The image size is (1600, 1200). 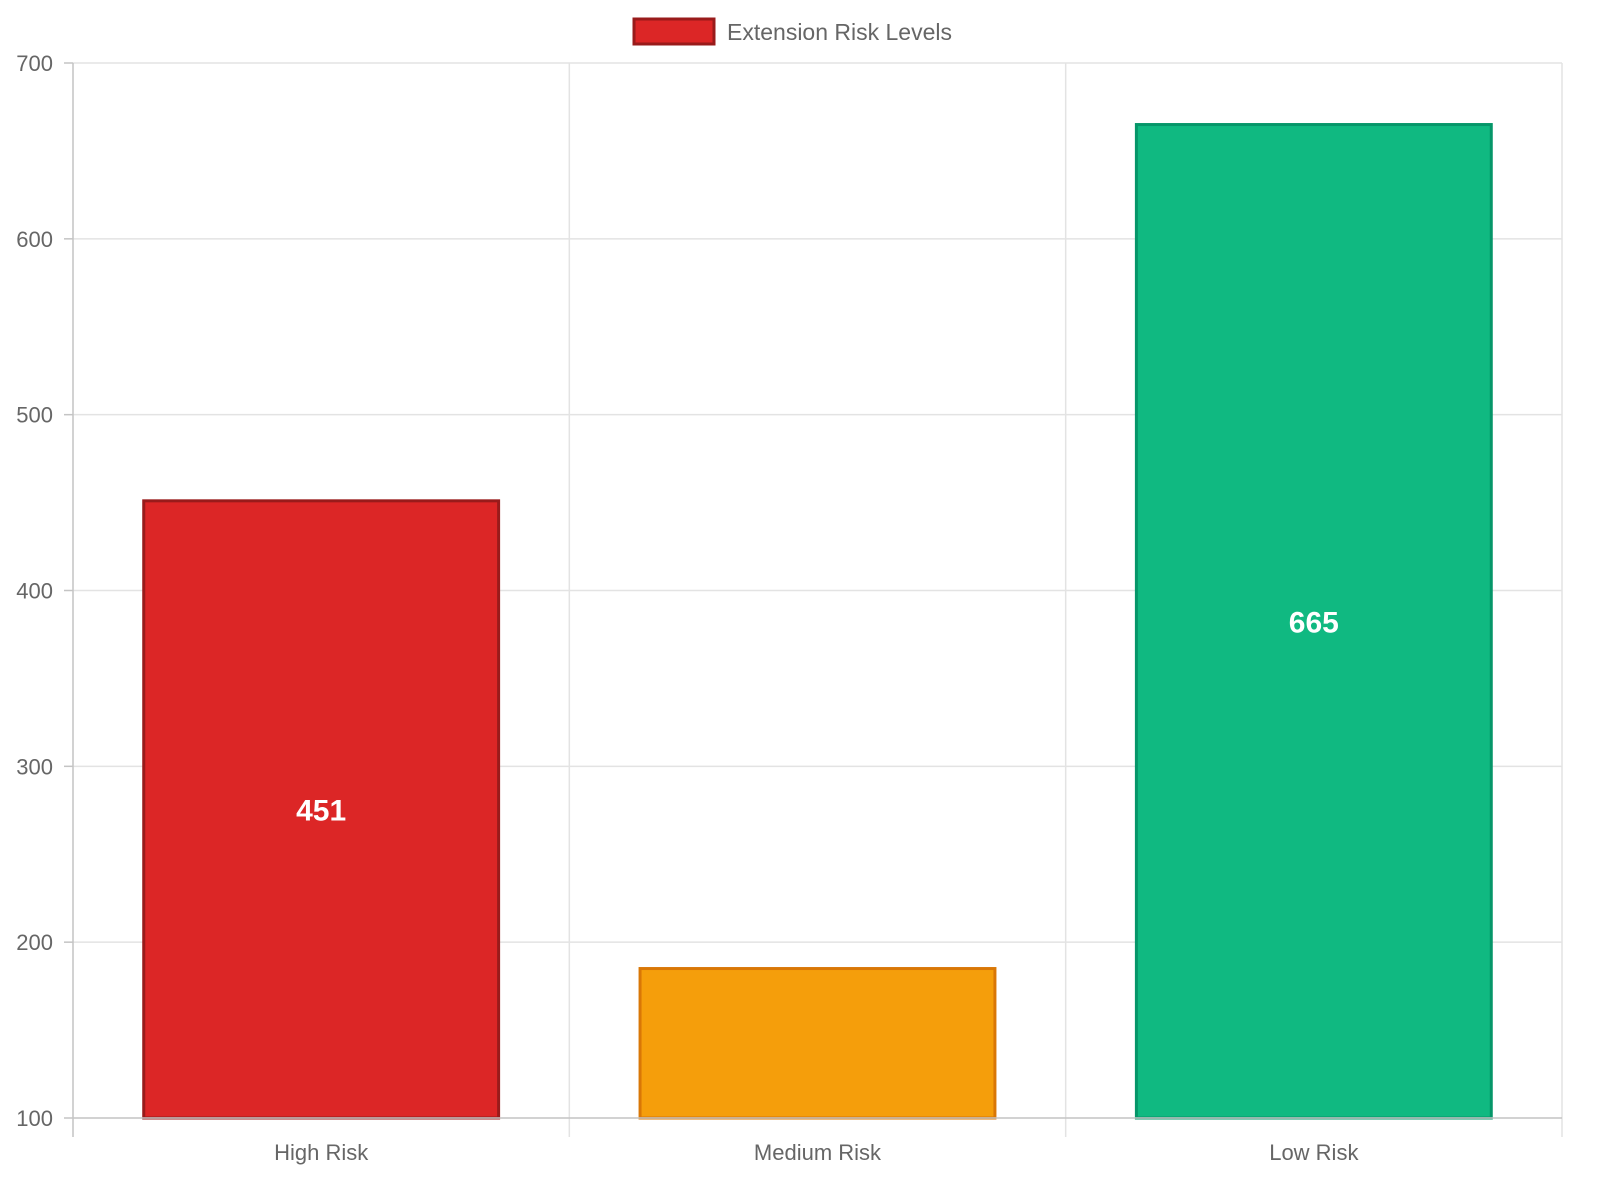 I want to click on y-tick-label-700: 700, so click(x=34, y=63).